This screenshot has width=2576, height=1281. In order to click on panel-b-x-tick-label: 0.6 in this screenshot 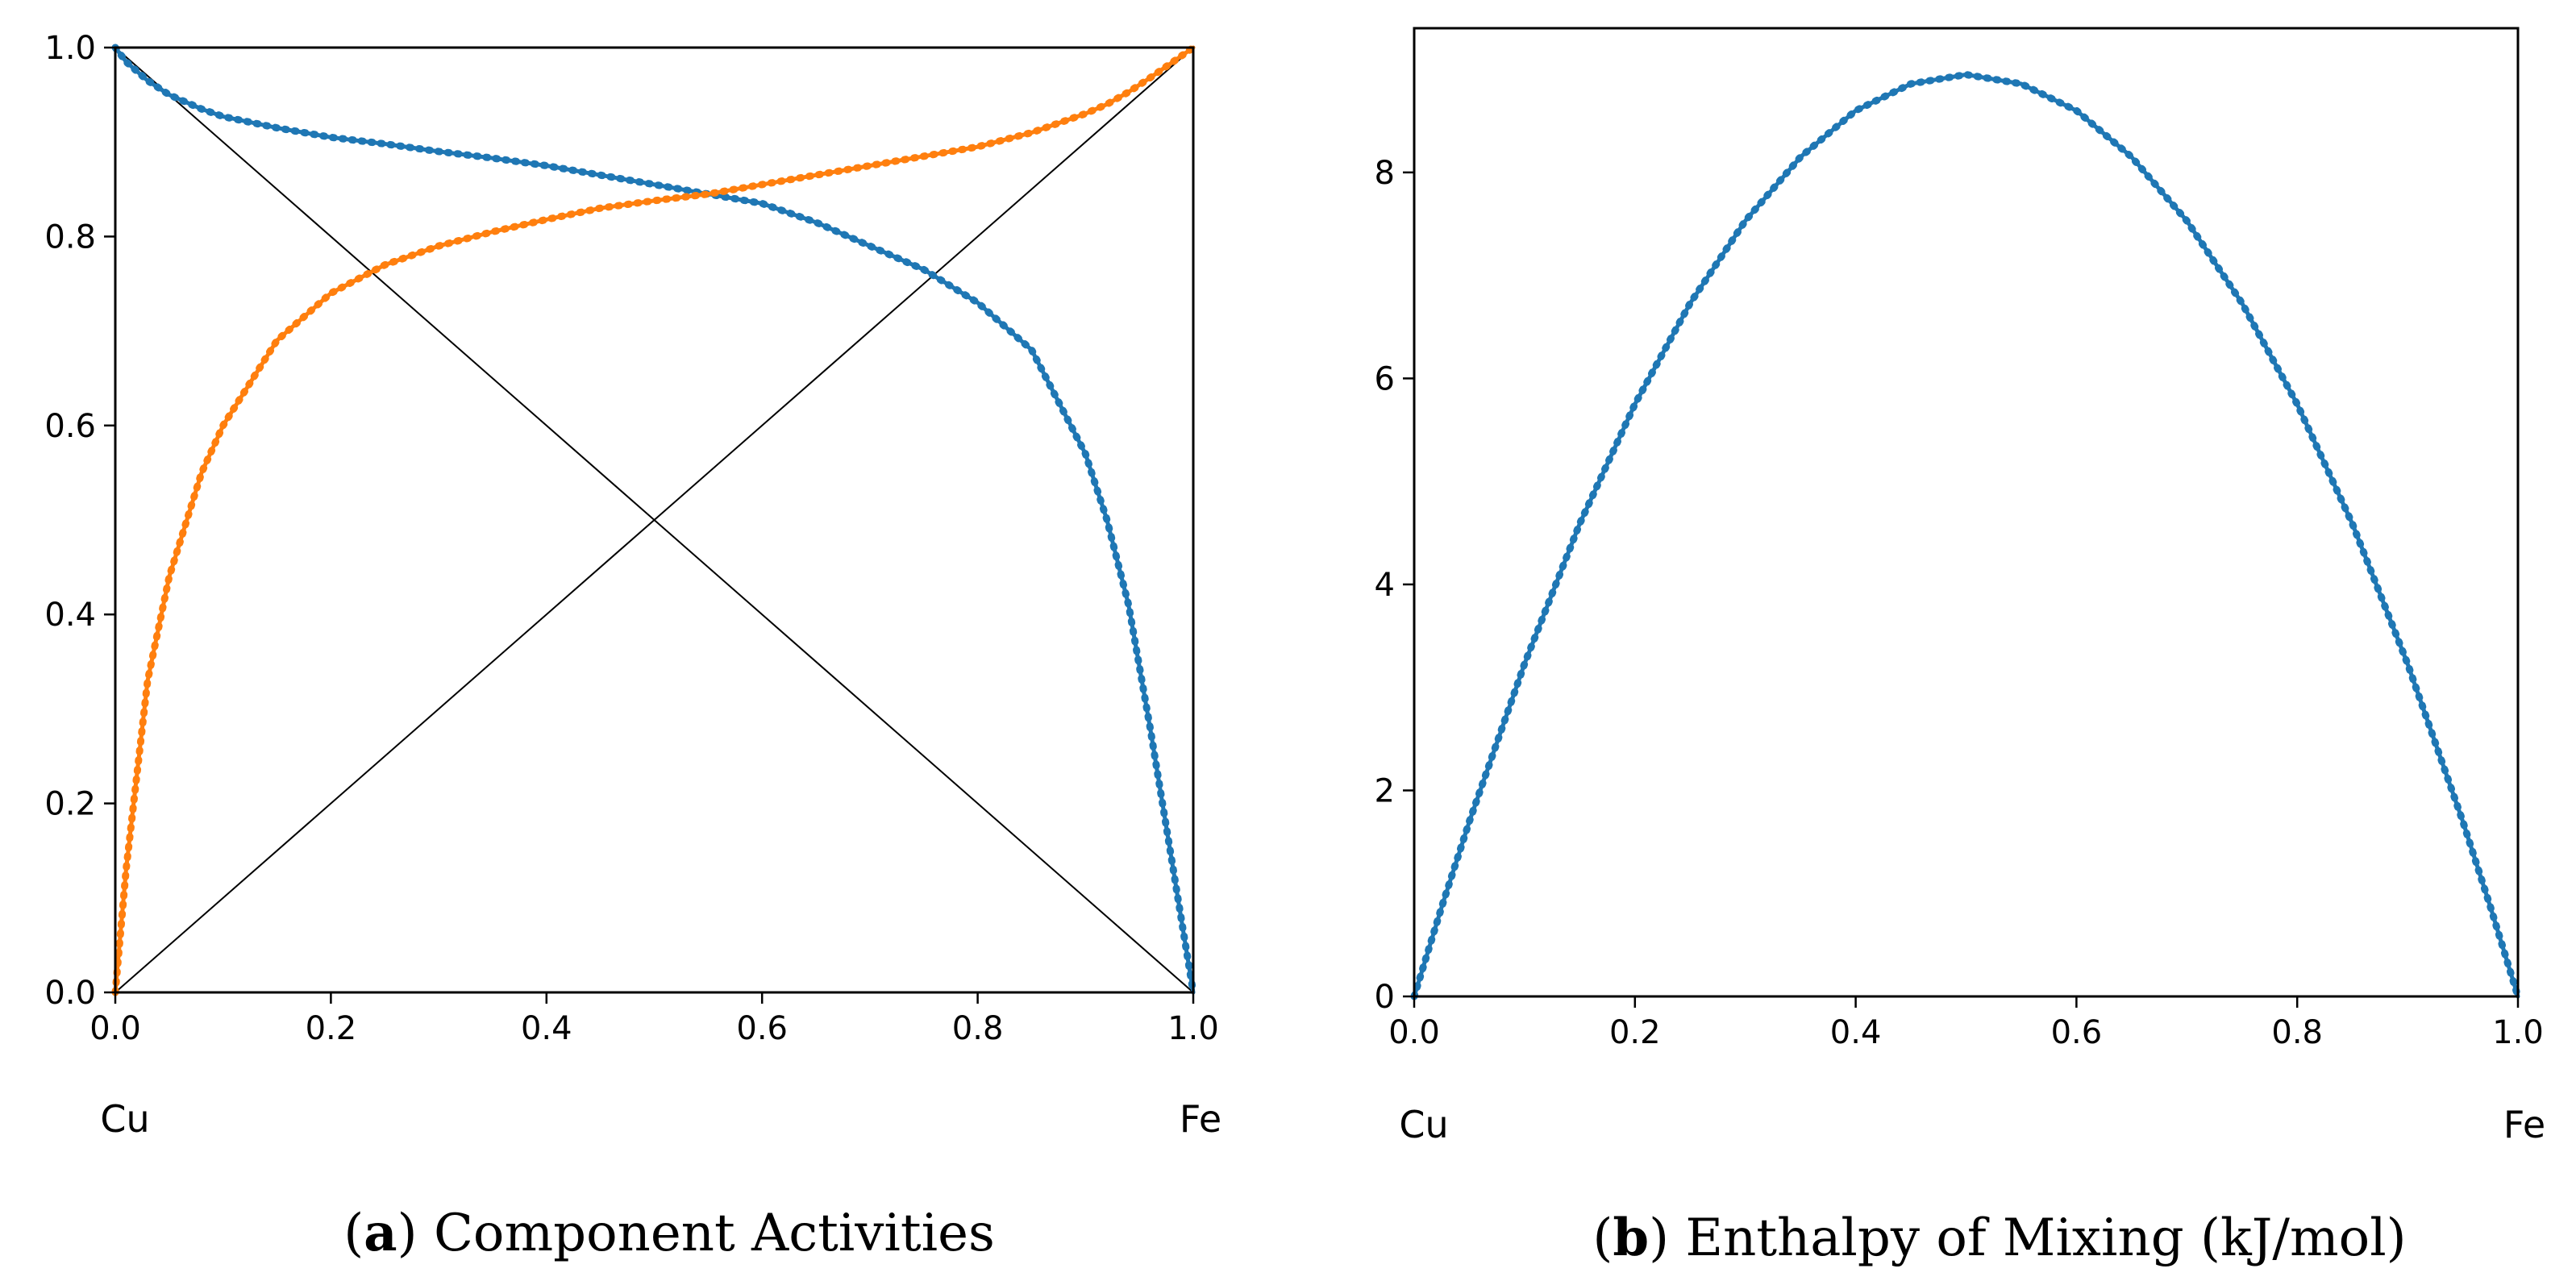, I will do `click(2077, 1032)`.